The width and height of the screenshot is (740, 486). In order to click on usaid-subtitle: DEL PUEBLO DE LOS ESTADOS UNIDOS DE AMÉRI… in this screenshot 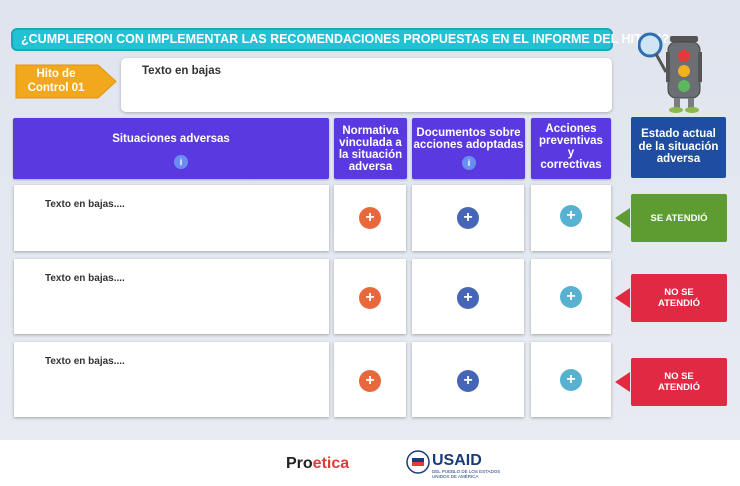, I will do `click(466, 474)`.